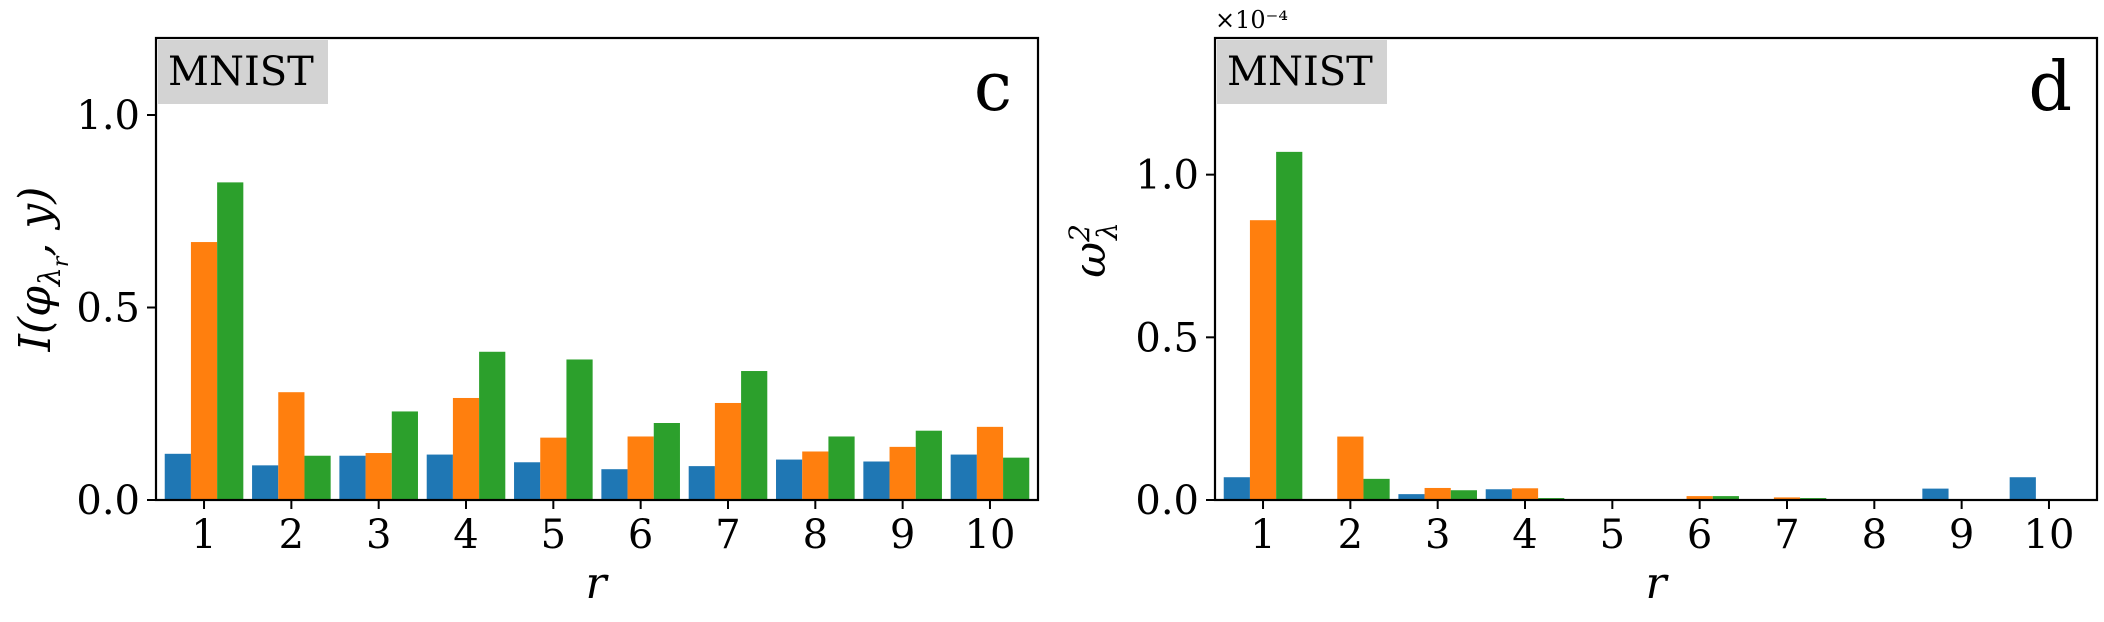 Image resolution: width=2104 pixels, height=622 pixels. What do you see at coordinates (553, 535) in the screenshot?
I see `panel-c-x-tick-label: 5` at bounding box center [553, 535].